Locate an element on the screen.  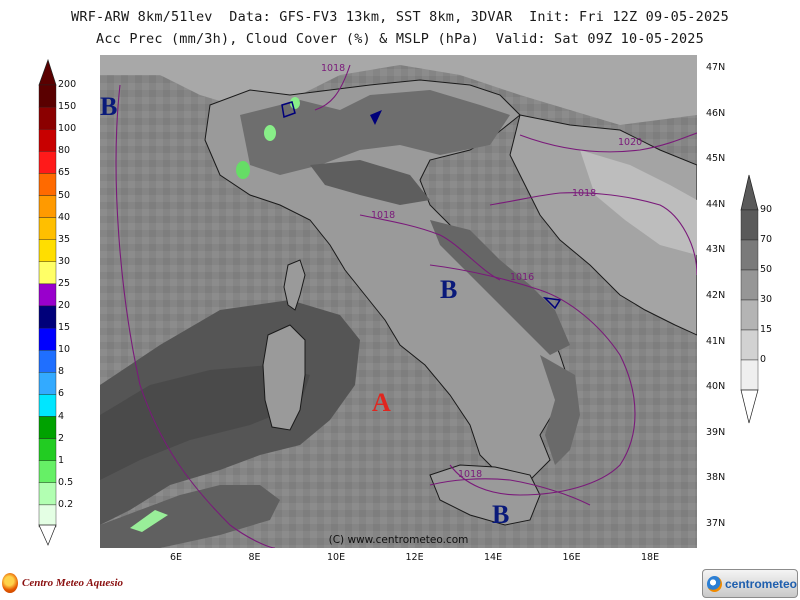
cloud-band-southwest is located at coordinates (190, 516).